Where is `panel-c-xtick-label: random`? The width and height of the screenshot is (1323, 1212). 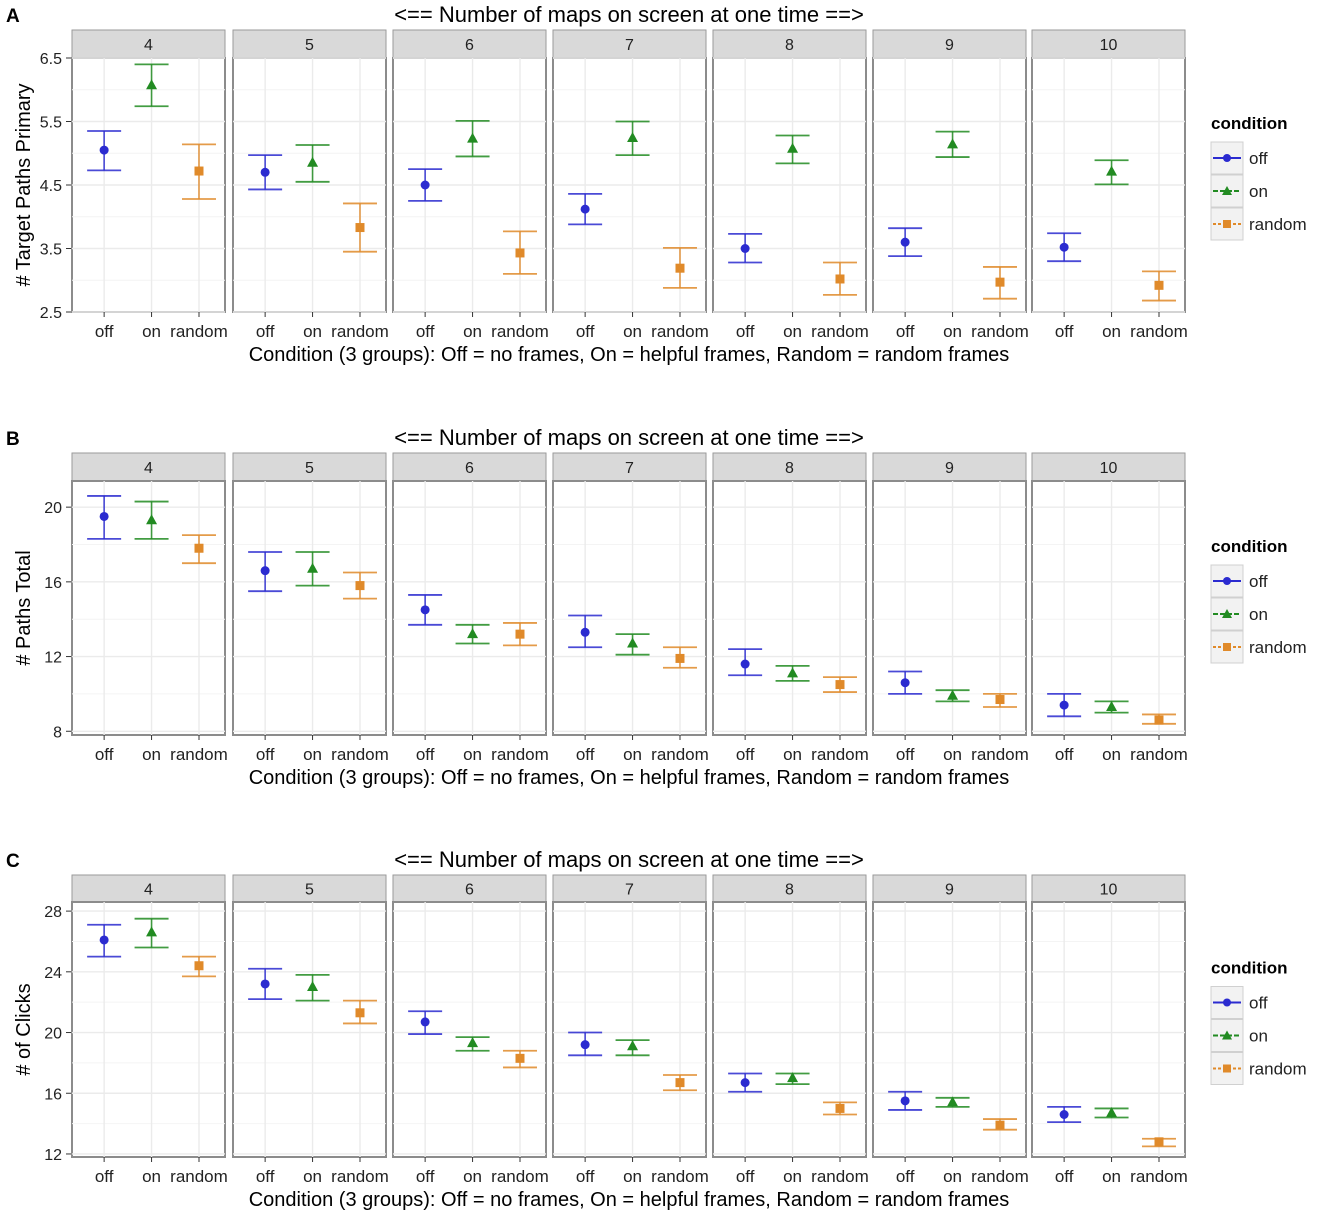
panel-c-xtick-label: random is located at coordinates (840, 1176).